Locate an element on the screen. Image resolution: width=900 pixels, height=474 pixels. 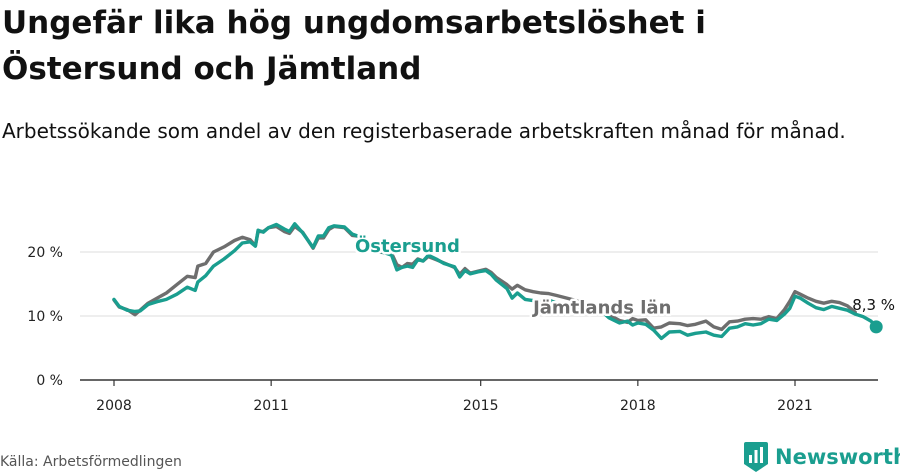
y-tick-label-10: 10 % is located at coordinates (45, 317).